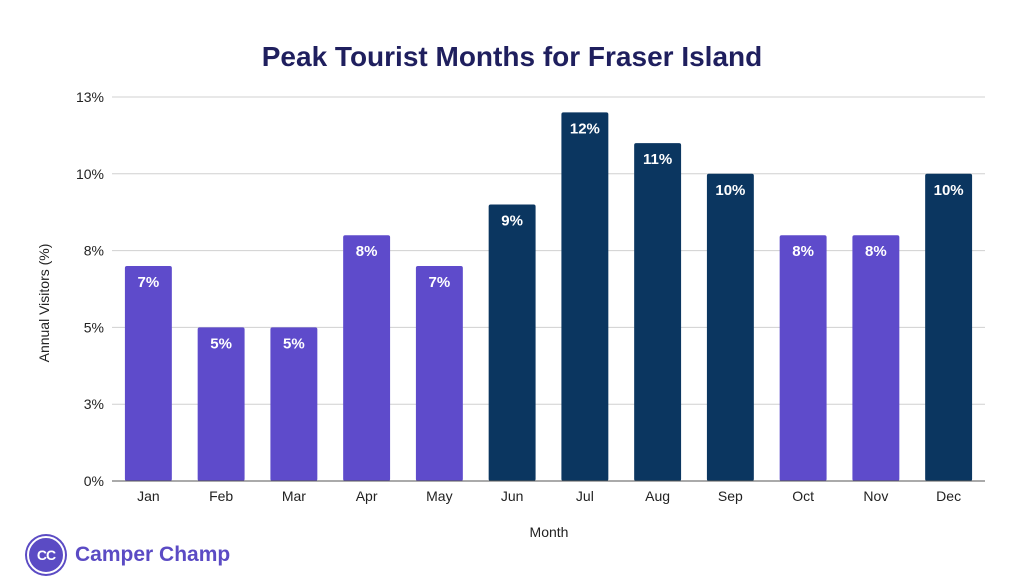 This screenshot has width=1024, height=582. What do you see at coordinates (549, 532) in the screenshot?
I see `x-axis-label: Month` at bounding box center [549, 532].